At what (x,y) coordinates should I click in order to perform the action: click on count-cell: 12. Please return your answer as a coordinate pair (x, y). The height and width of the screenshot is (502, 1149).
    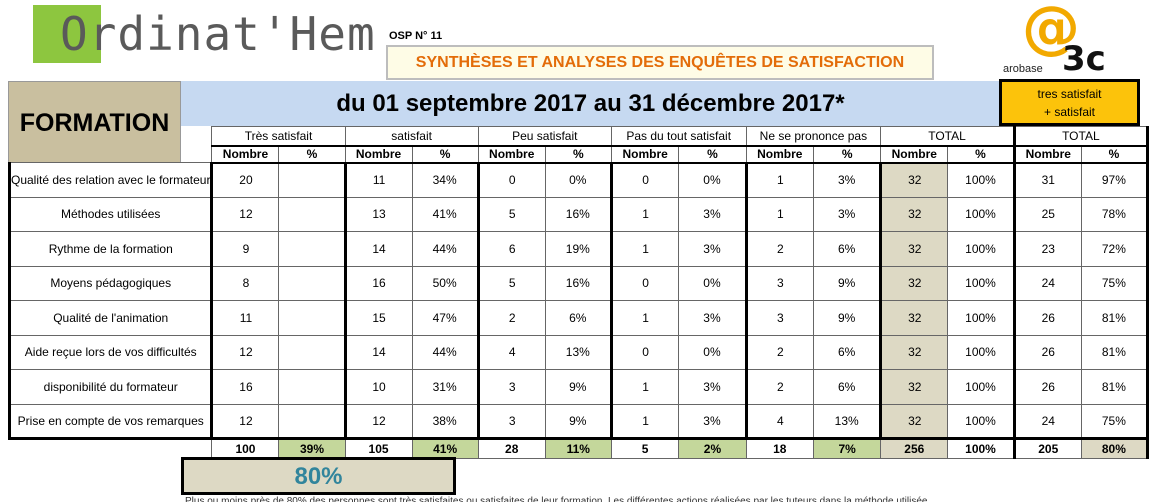
    Looking at the image, I should click on (245, 214).